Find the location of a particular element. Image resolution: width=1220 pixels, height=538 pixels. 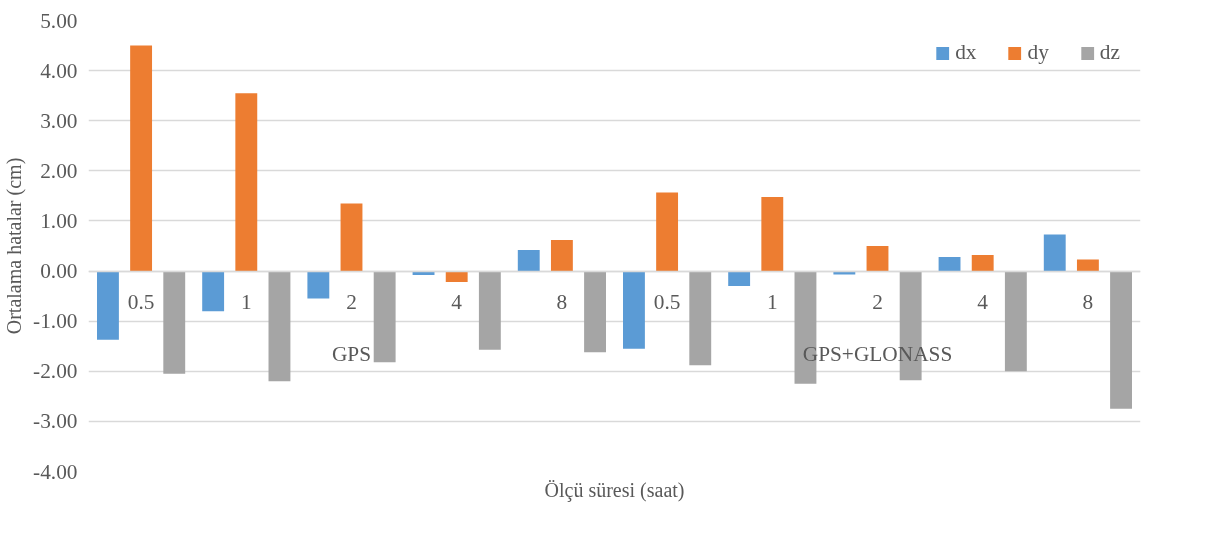

y-tick-label: -4.00 is located at coordinates (55, 471).